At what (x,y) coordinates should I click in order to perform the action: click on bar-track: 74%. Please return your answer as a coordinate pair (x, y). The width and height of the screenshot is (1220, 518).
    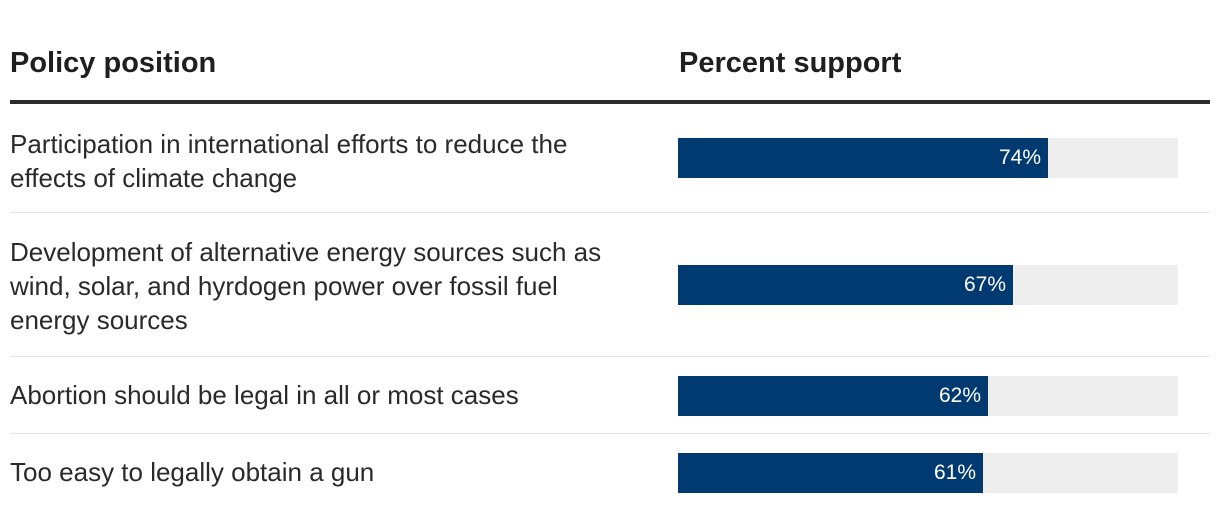
    Looking at the image, I should click on (928, 158).